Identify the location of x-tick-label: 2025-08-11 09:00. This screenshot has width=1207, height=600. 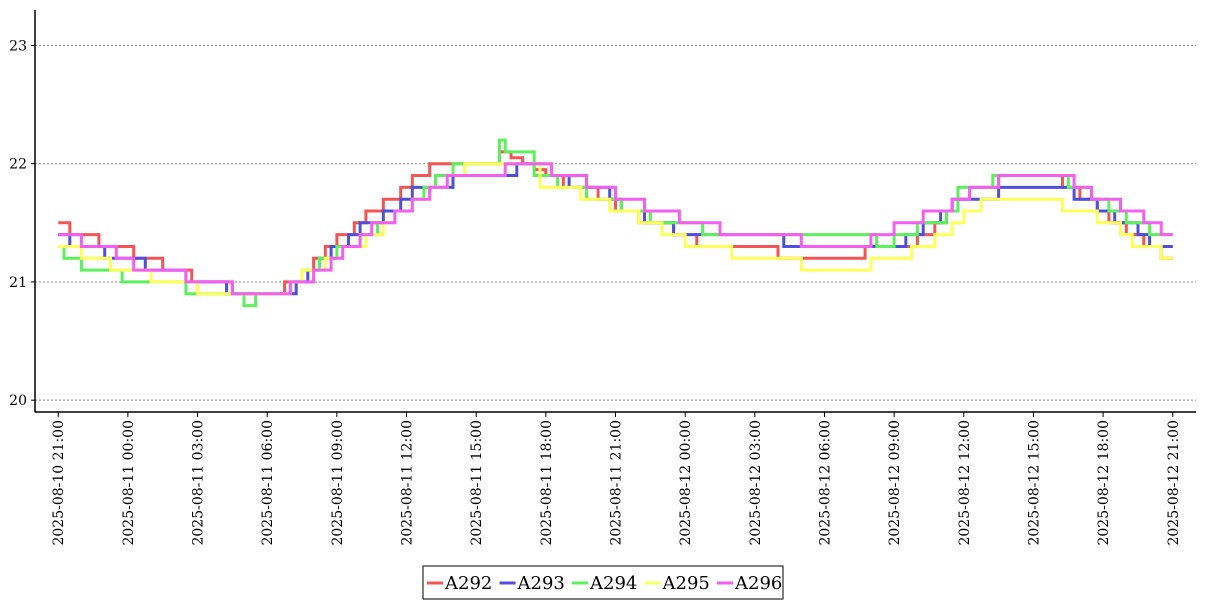
(338, 483).